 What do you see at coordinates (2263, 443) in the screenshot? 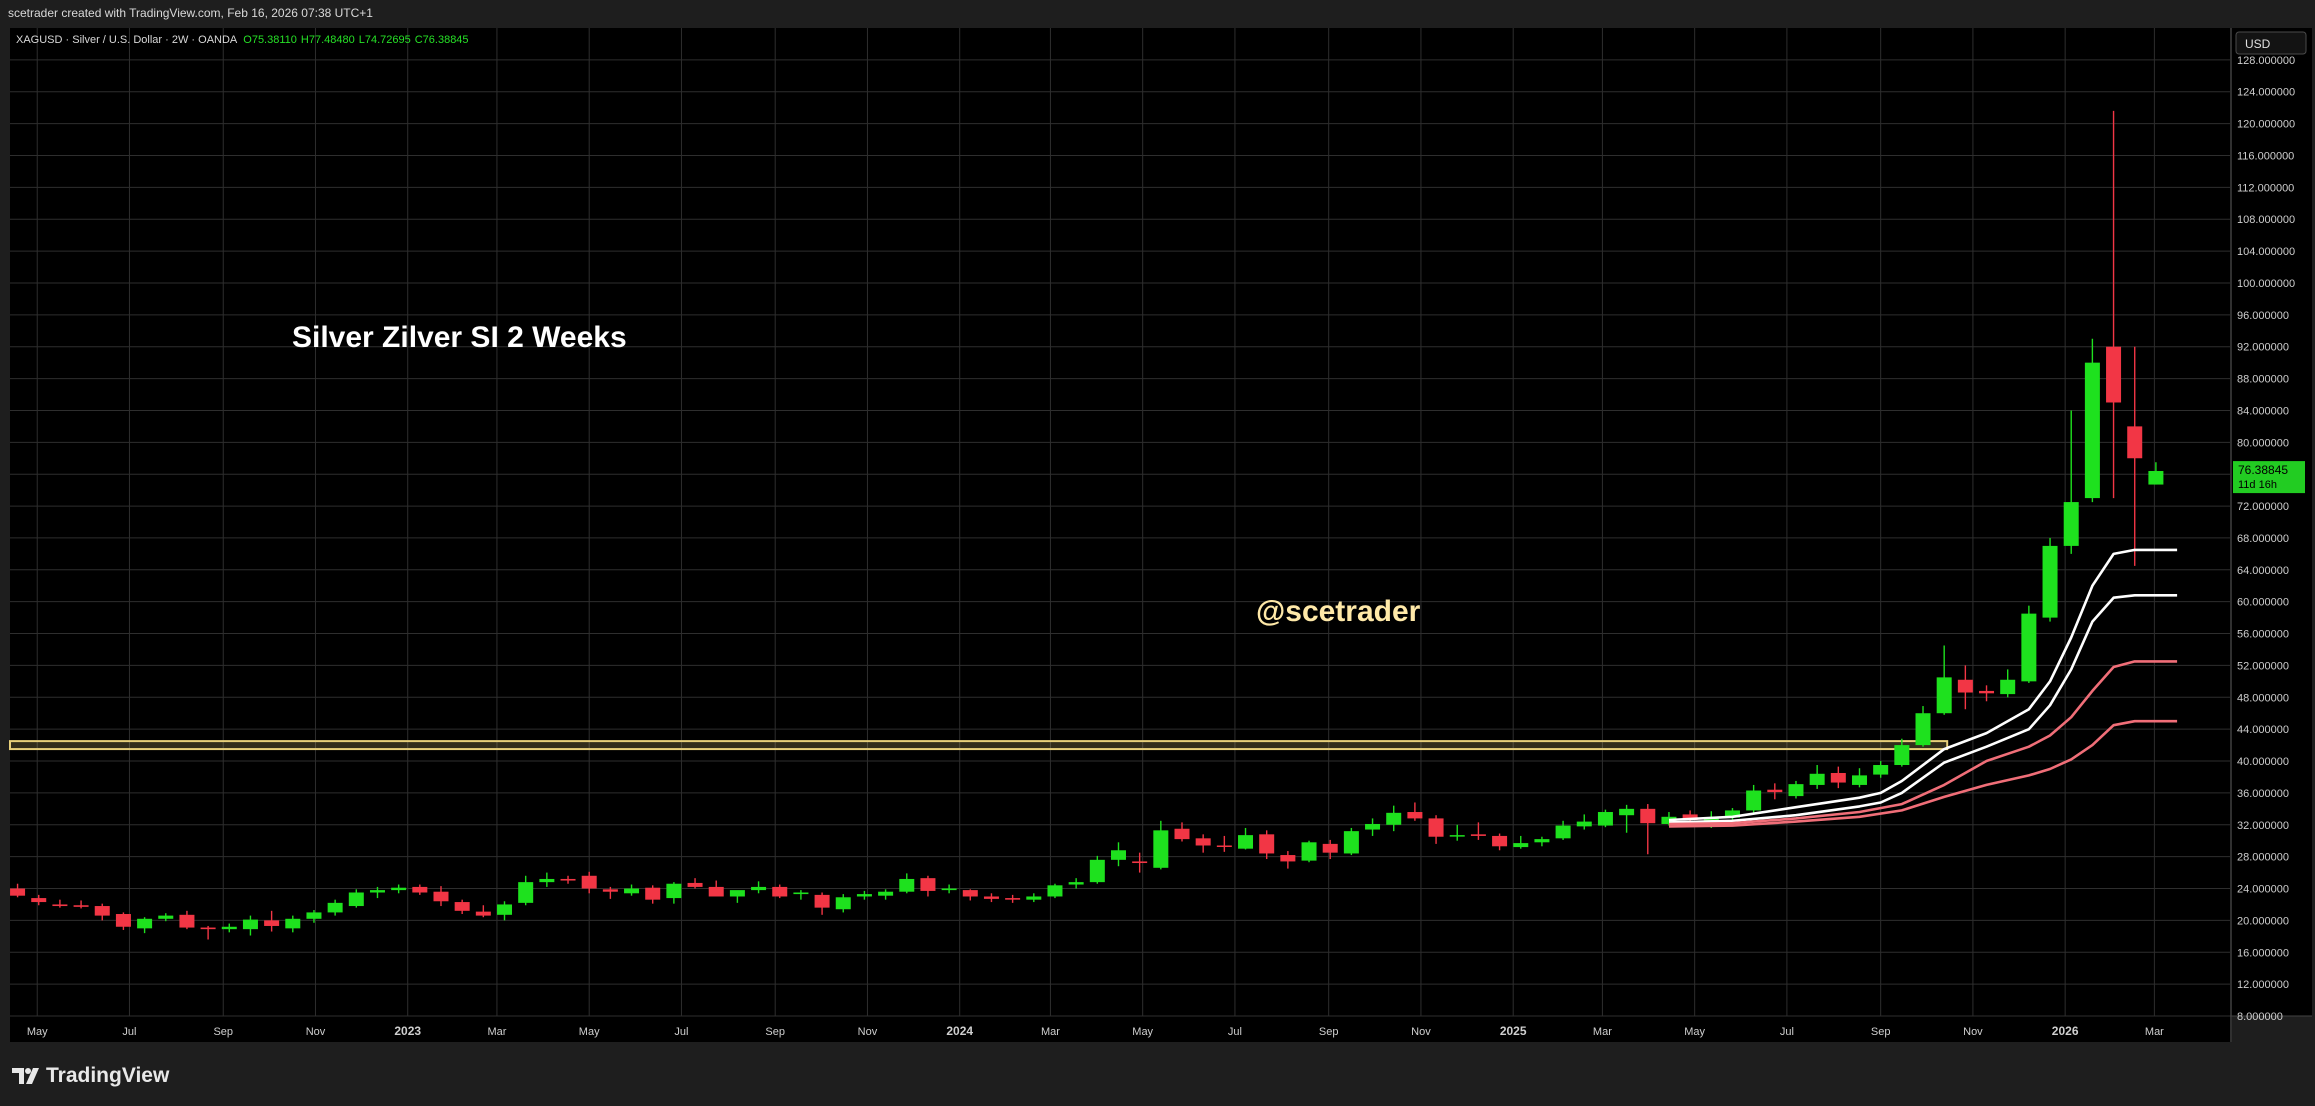
I see `price-tick-label: 80.000000` at bounding box center [2263, 443].